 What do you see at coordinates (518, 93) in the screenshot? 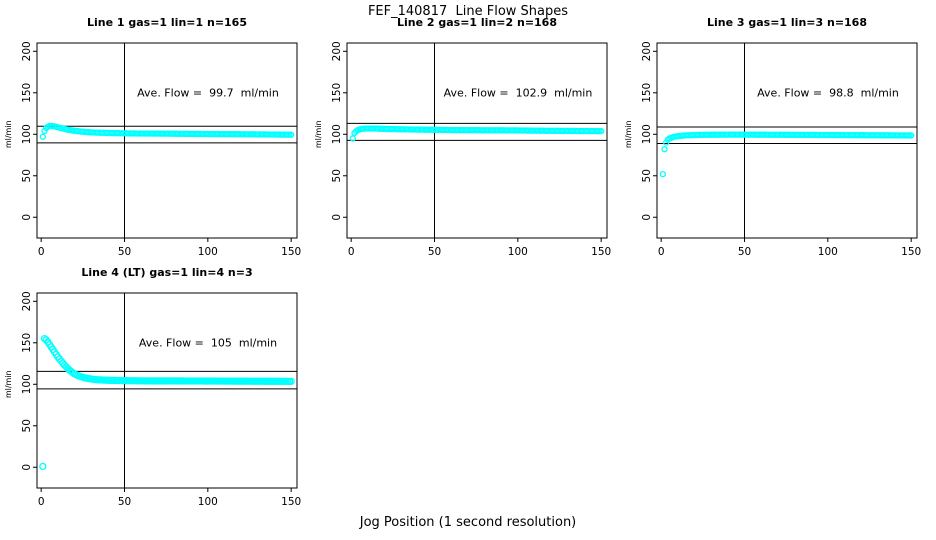
I see `panel-line-2-avg-flow-annotation: Ave. Flow = 102.9 ml/min` at bounding box center [518, 93].